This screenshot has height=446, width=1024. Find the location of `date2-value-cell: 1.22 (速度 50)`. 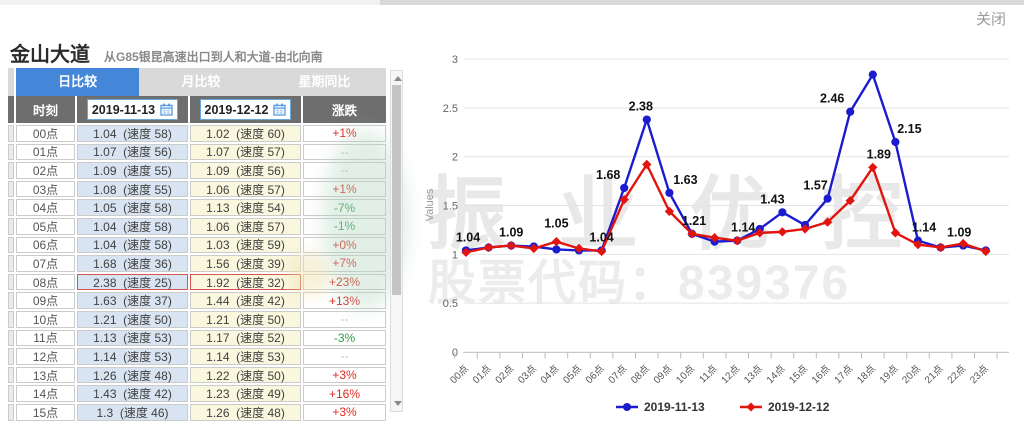

date2-value-cell: 1.22 (速度 50) is located at coordinates (245, 375).